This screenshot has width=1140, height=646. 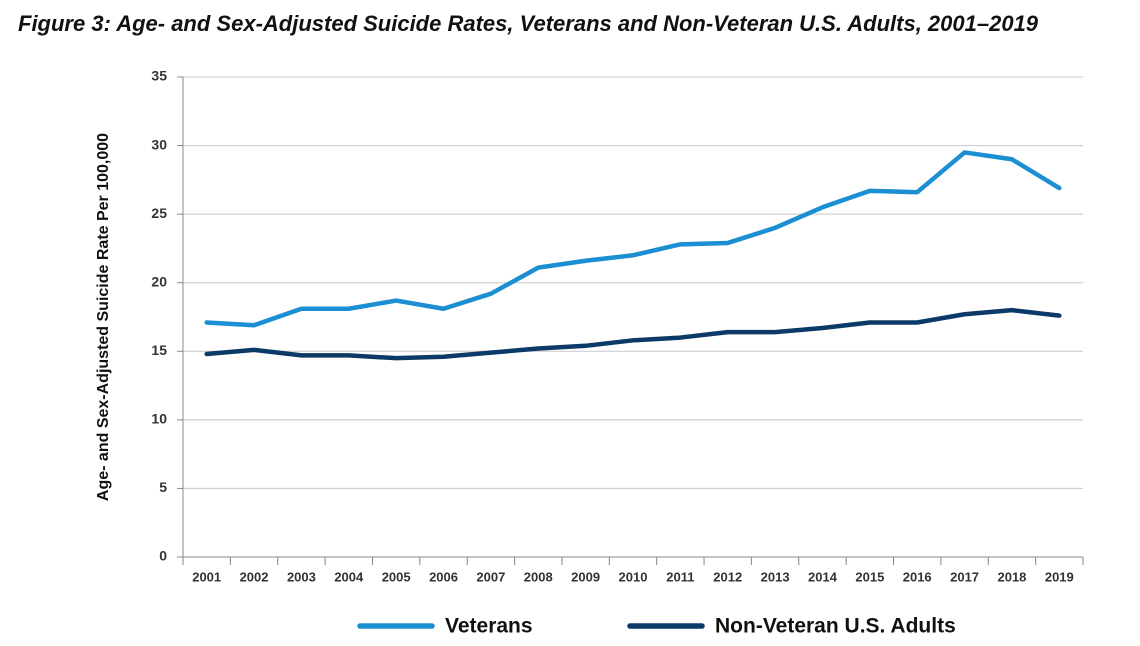 I want to click on legend-label: Veterans, so click(x=489, y=626).